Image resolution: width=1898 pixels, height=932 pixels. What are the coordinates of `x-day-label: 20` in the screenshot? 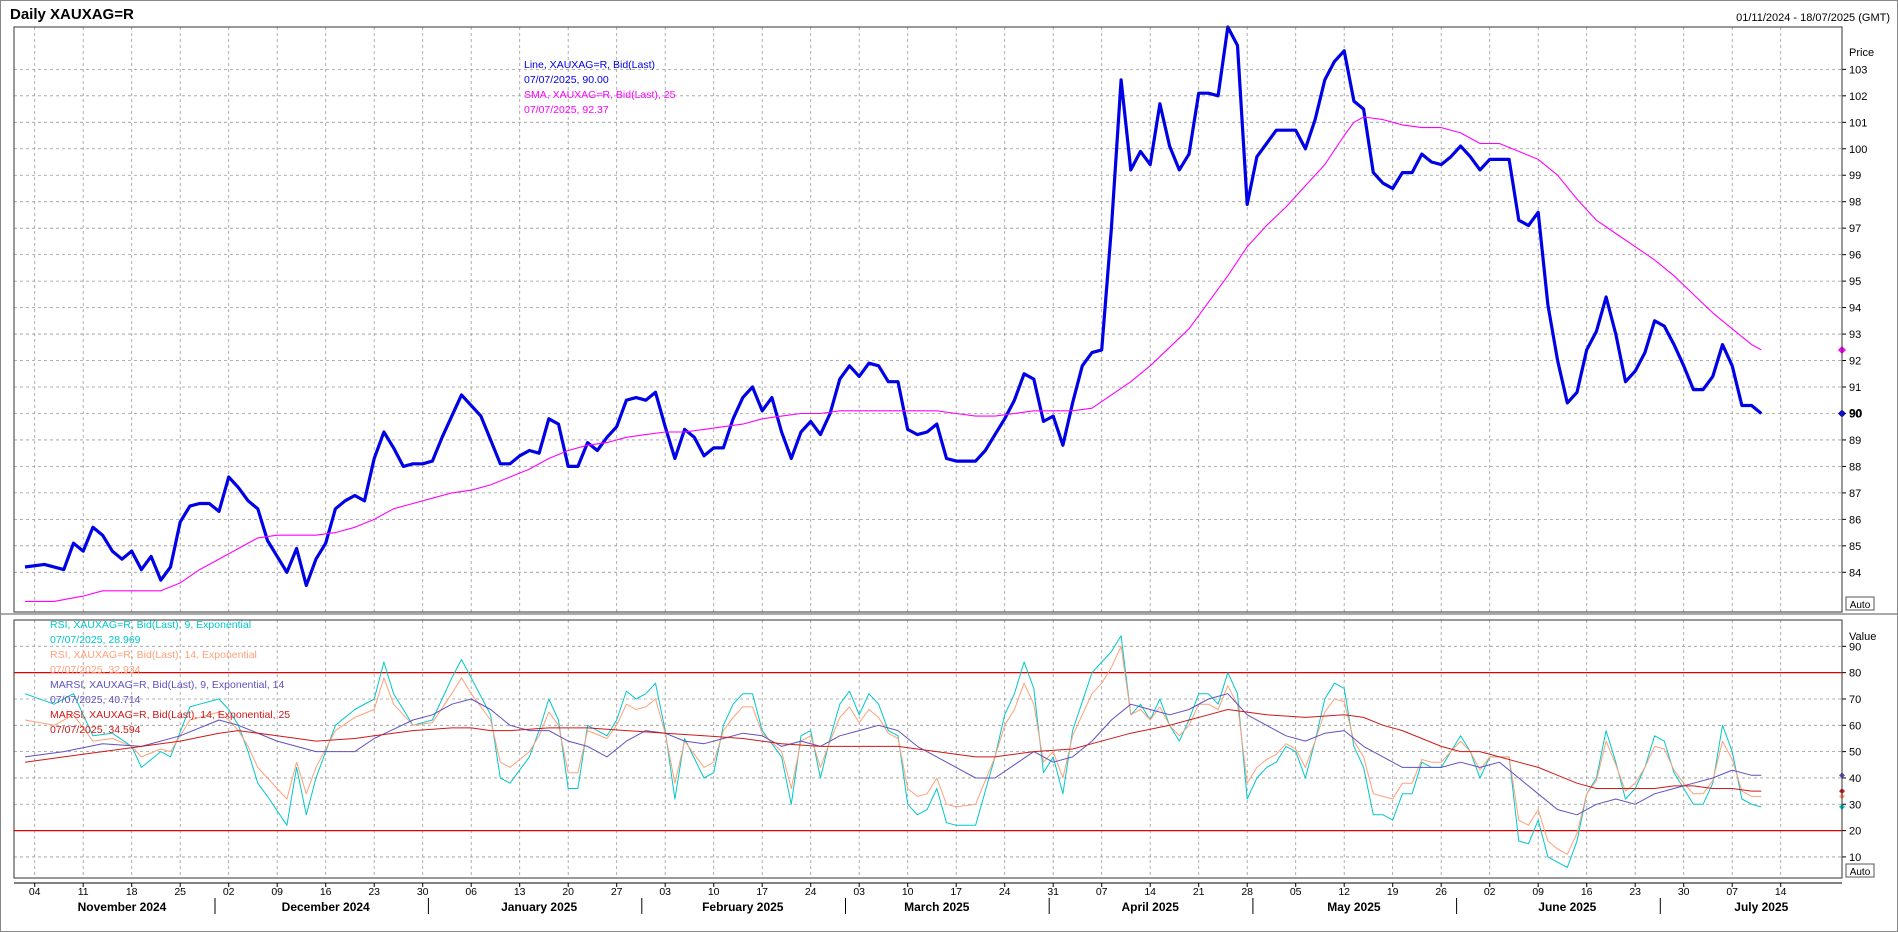 It's located at (568, 892).